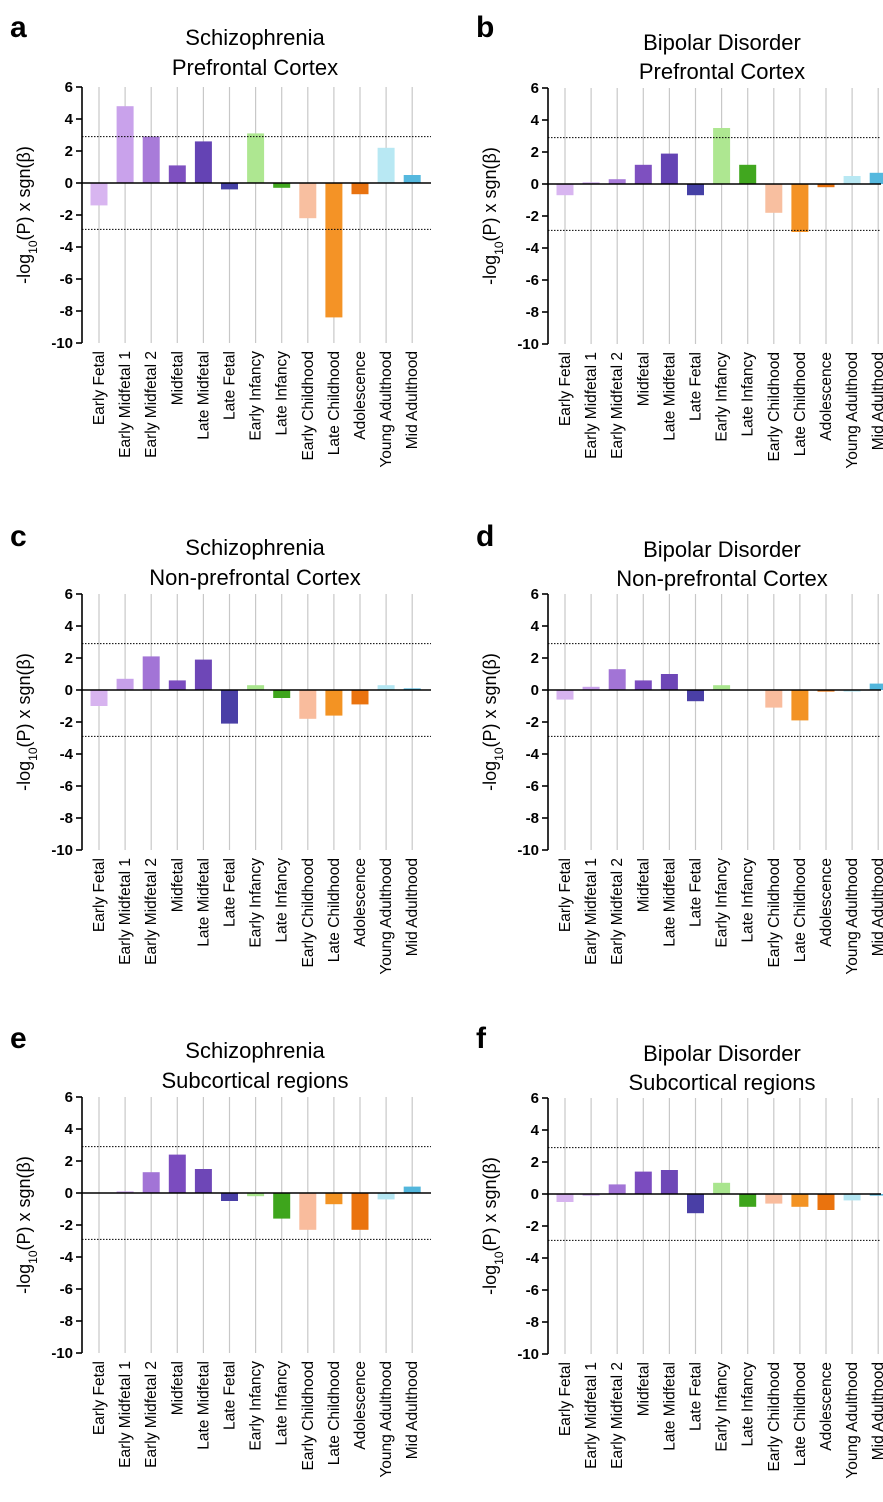 The image size is (883, 1502). Describe the element at coordinates (18, 27) in the screenshot. I see `panel-letter: a` at that location.